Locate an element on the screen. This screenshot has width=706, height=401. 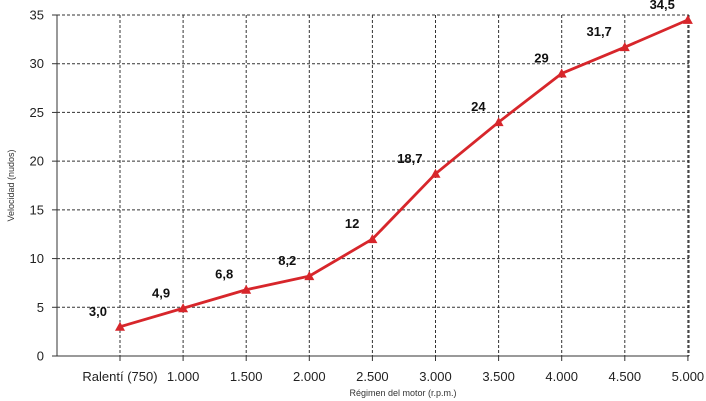
x-tick-label: 2.000 is located at coordinates (309, 376).